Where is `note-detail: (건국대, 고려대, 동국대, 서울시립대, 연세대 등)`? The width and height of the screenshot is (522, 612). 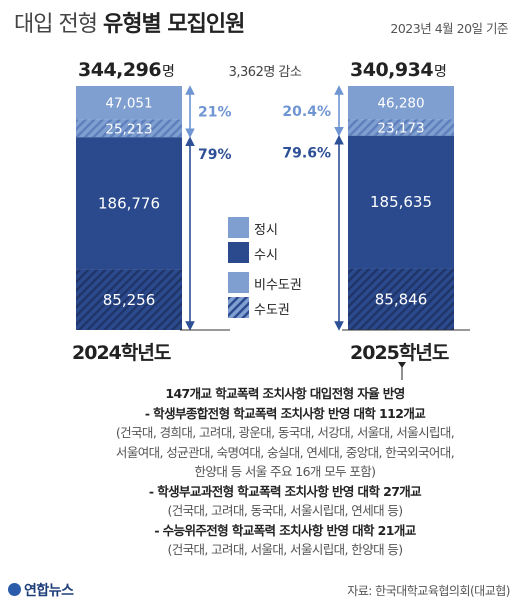
note-detail: (건국대, 고려대, 동국대, 서울시립대, 연세대 등) is located at coordinates (285, 510).